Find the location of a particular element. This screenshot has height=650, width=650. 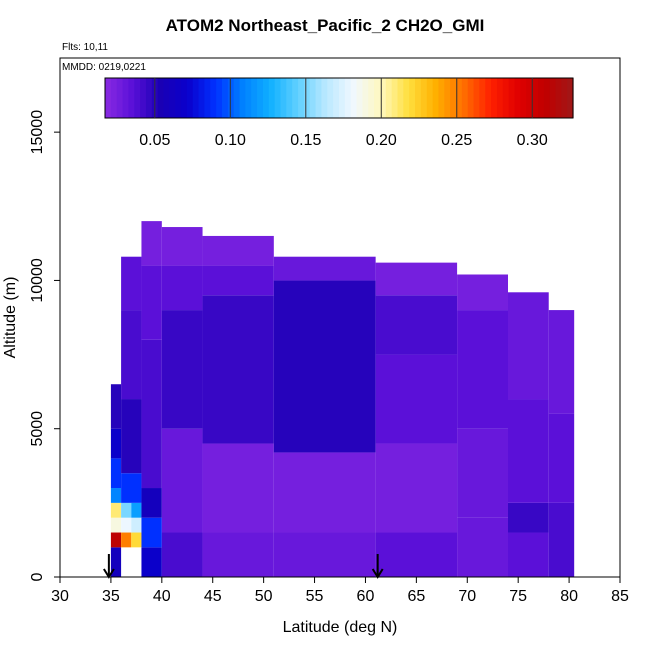

colorbar-border is located at coordinates (339, 98).